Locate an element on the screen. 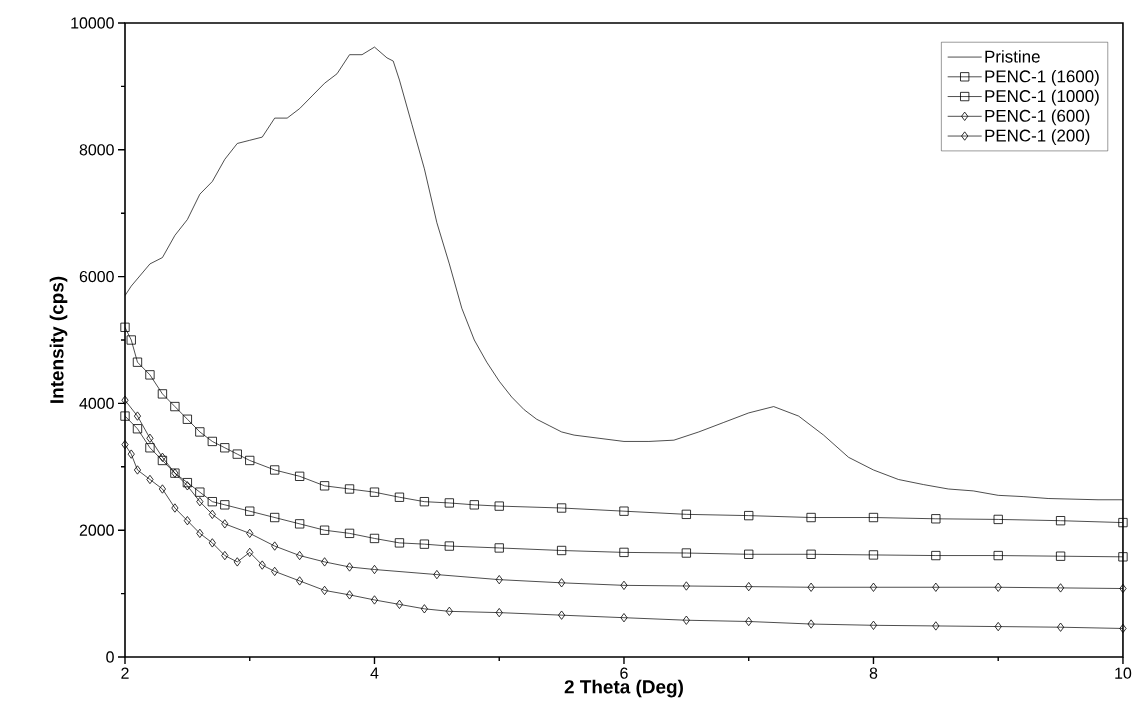 Image resolution: width=1138 pixels, height=725 pixels. legend-label: PENC-1 (200) is located at coordinates (1037, 137).